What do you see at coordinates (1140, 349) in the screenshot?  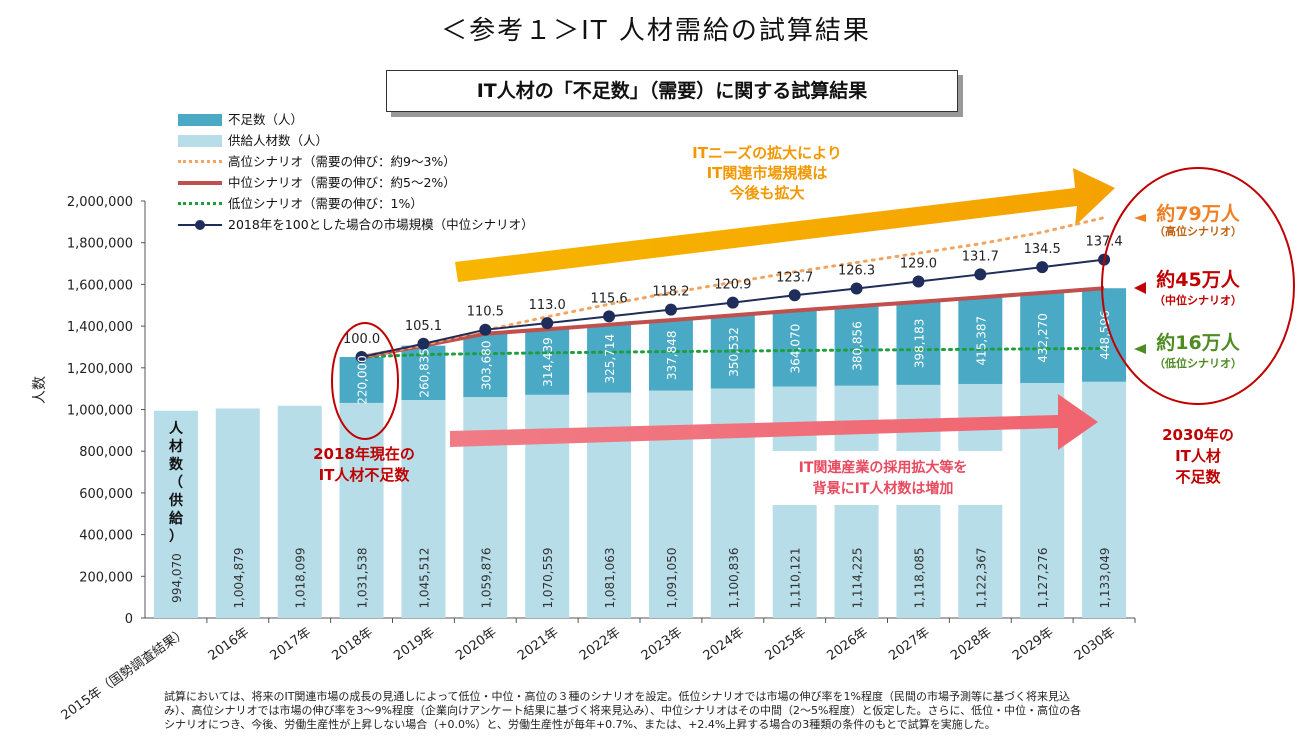 I see `low-result-pointer` at bounding box center [1140, 349].